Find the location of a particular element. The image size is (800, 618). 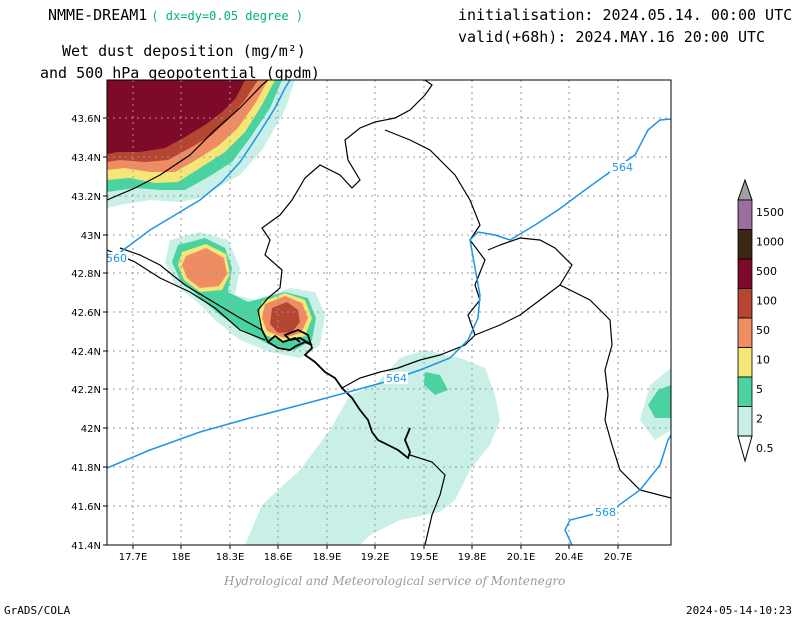

lat-label: 42.8N is located at coordinates (86, 274).